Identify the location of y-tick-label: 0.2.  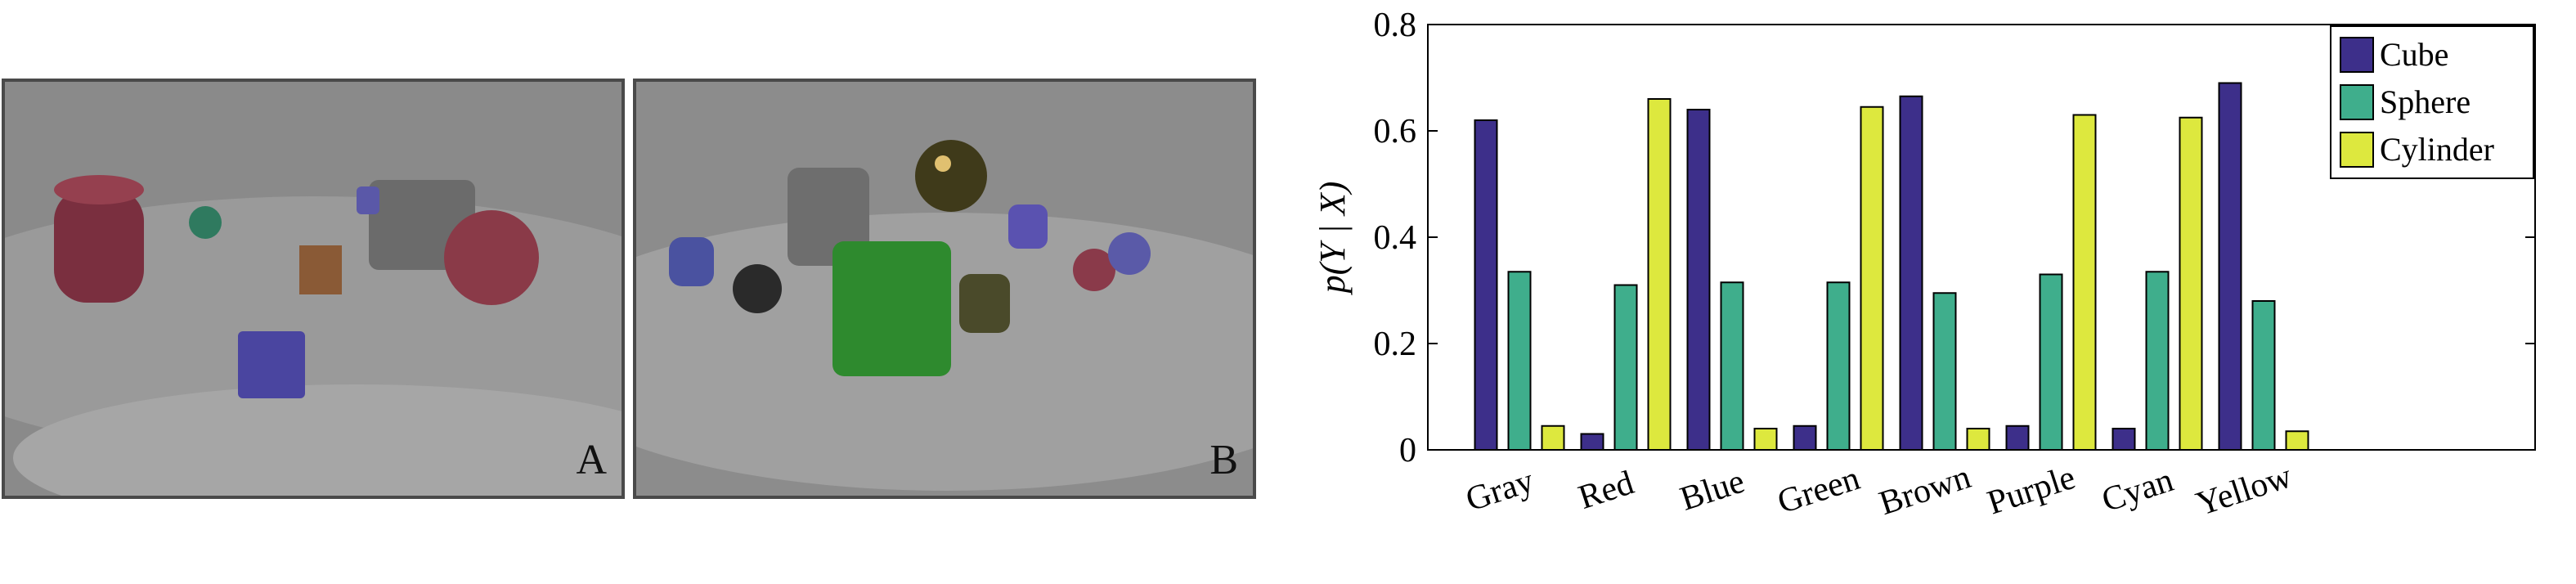
(1395, 344).